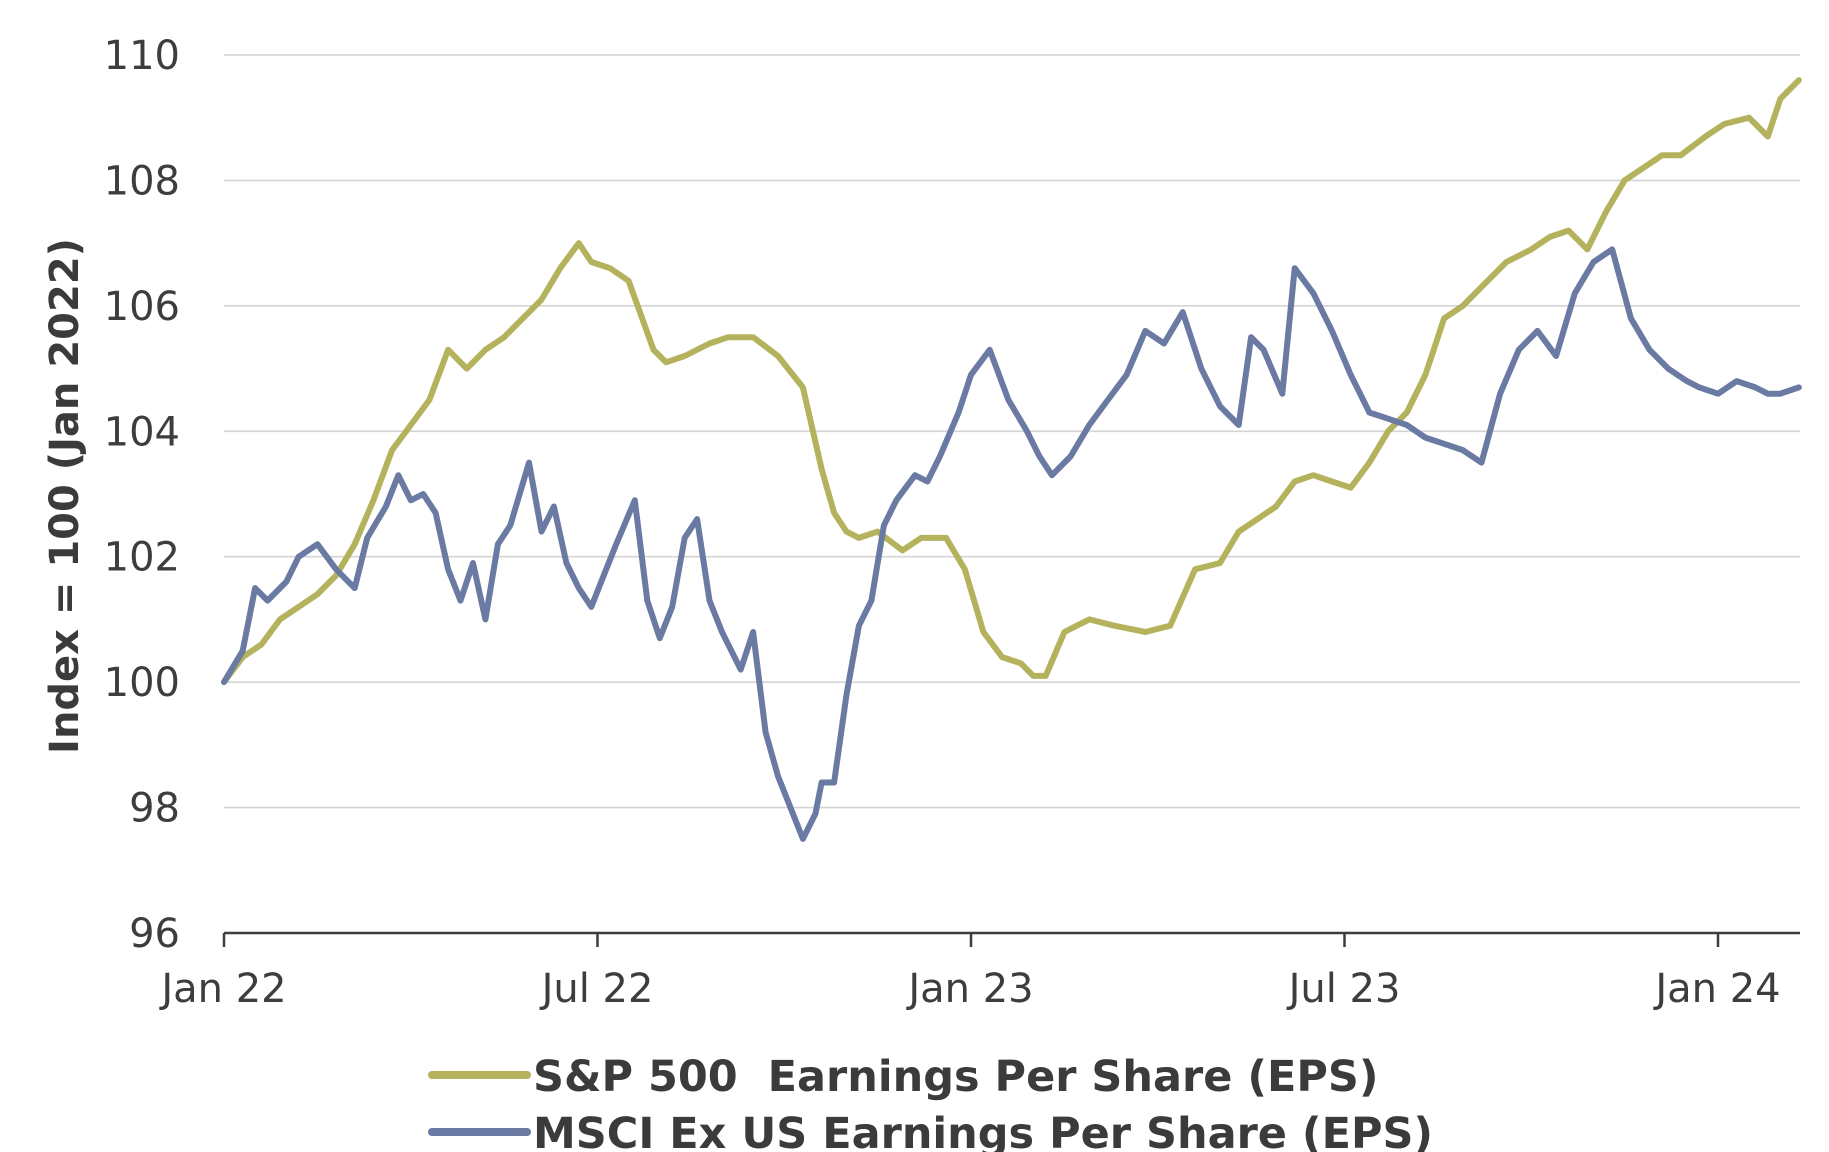  What do you see at coordinates (142, 683) in the screenshot?
I see `y-tick-label-100: 100` at bounding box center [142, 683].